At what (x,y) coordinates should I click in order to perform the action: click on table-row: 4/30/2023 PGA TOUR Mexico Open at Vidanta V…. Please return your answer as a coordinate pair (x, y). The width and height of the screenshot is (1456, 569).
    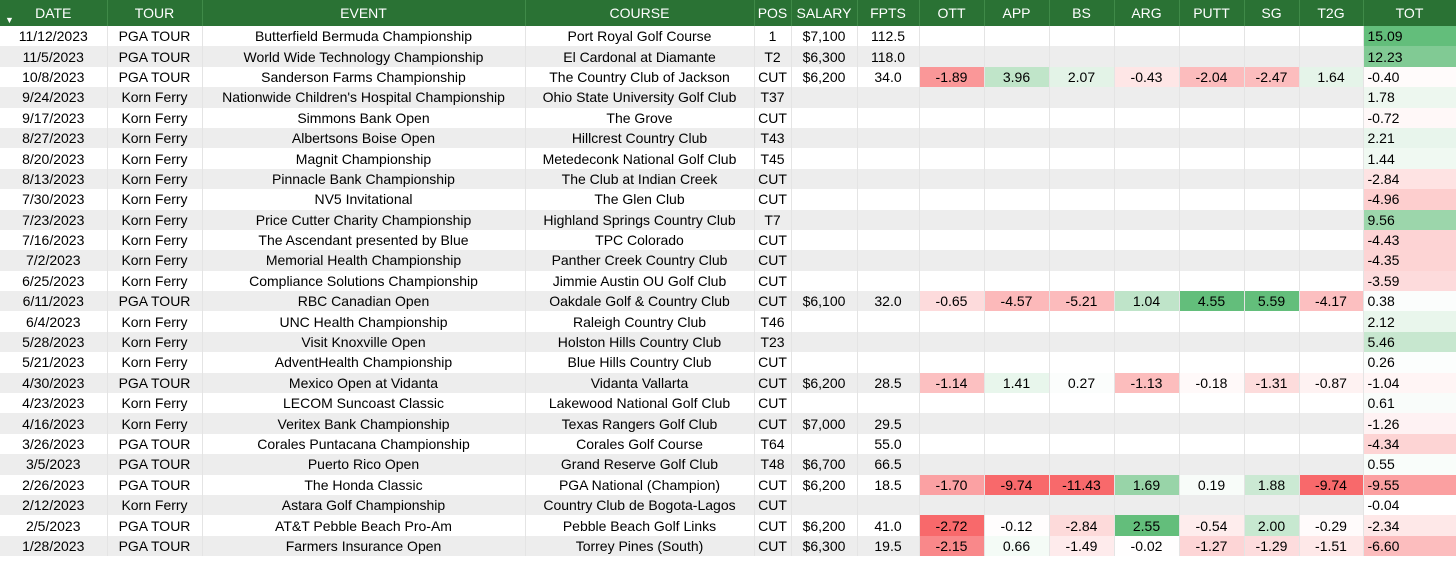
    Looking at the image, I should click on (728, 383).